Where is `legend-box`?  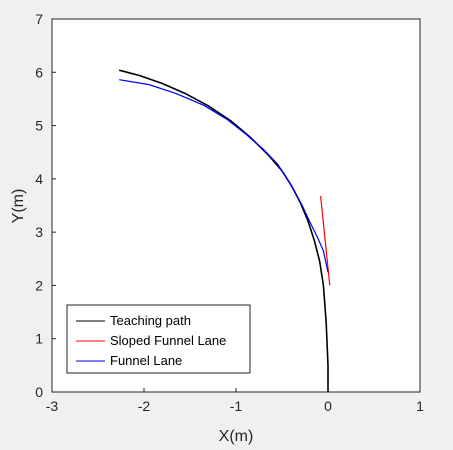 legend-box is located at coordinates (158, 339).